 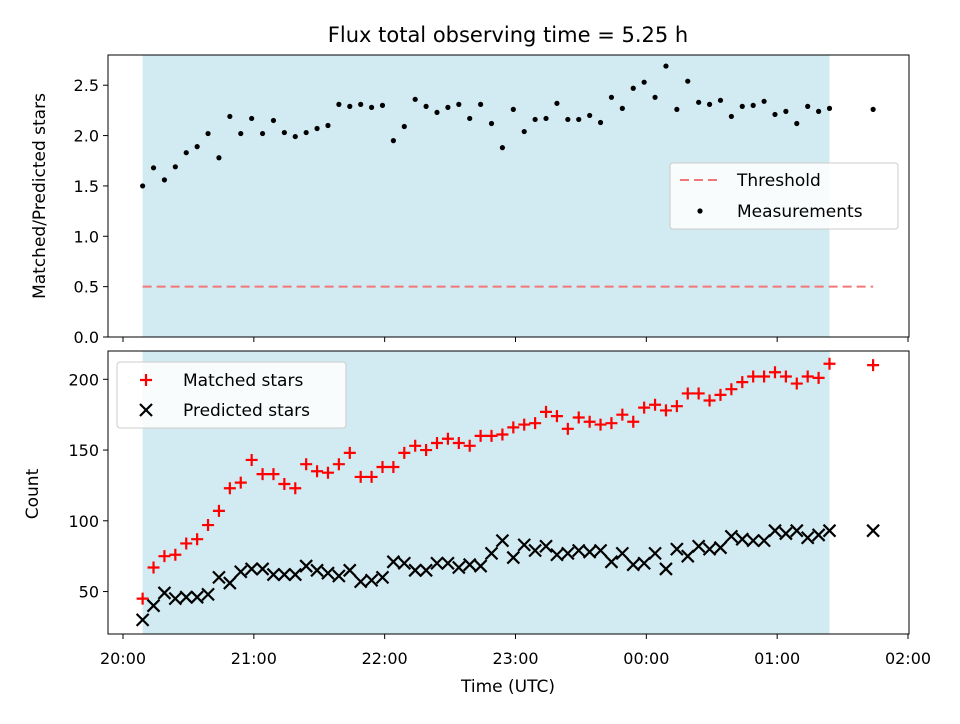 I want to click on bottom-legend: Matched stars Predicted stars, so click(x=231, y=395).